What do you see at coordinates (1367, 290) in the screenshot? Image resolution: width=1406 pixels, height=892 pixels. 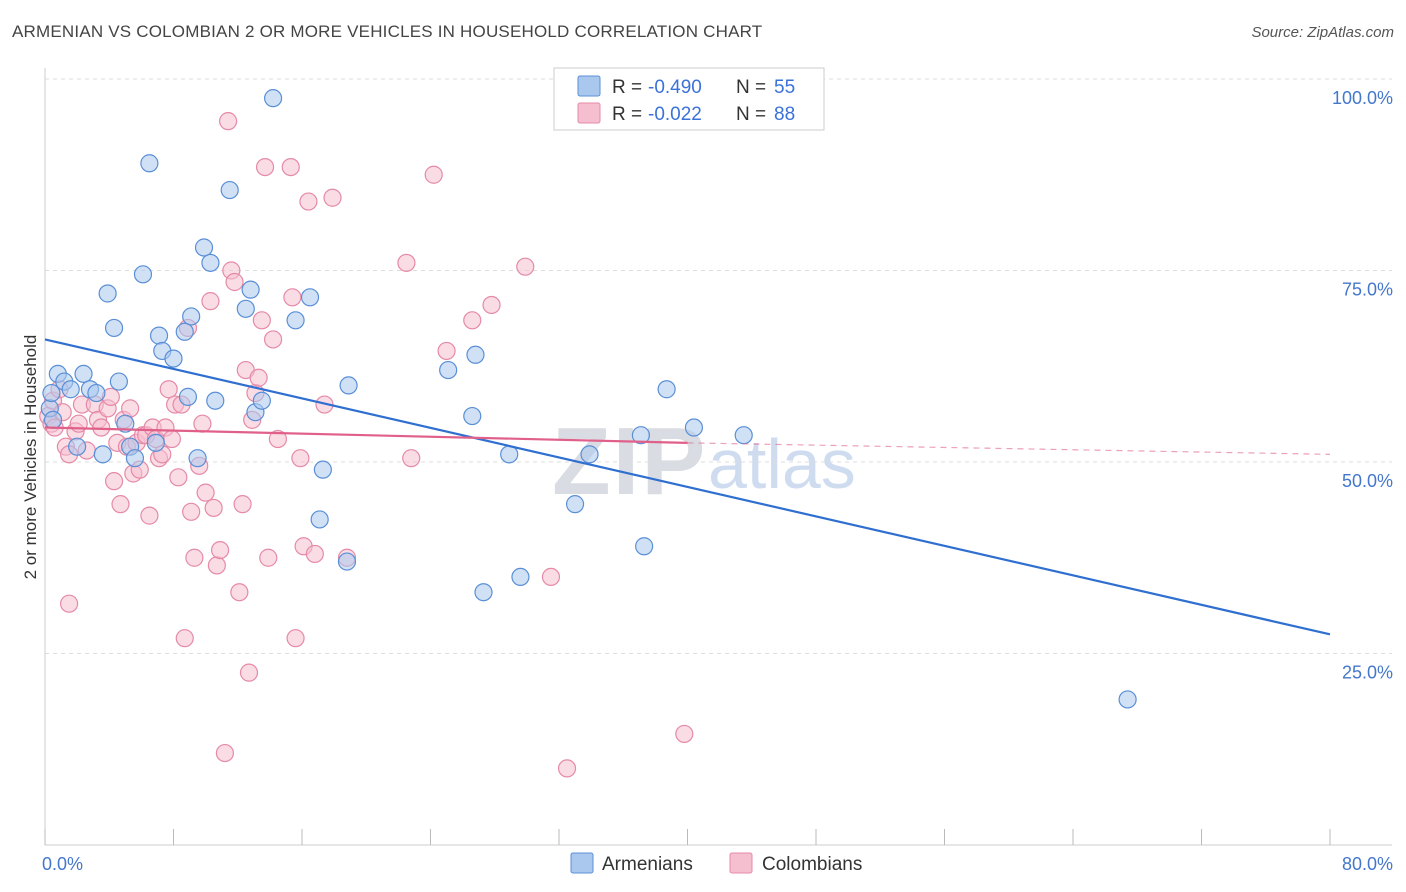 I see `y-tick-label: 75.0%` at bounding box center [1367, 290].